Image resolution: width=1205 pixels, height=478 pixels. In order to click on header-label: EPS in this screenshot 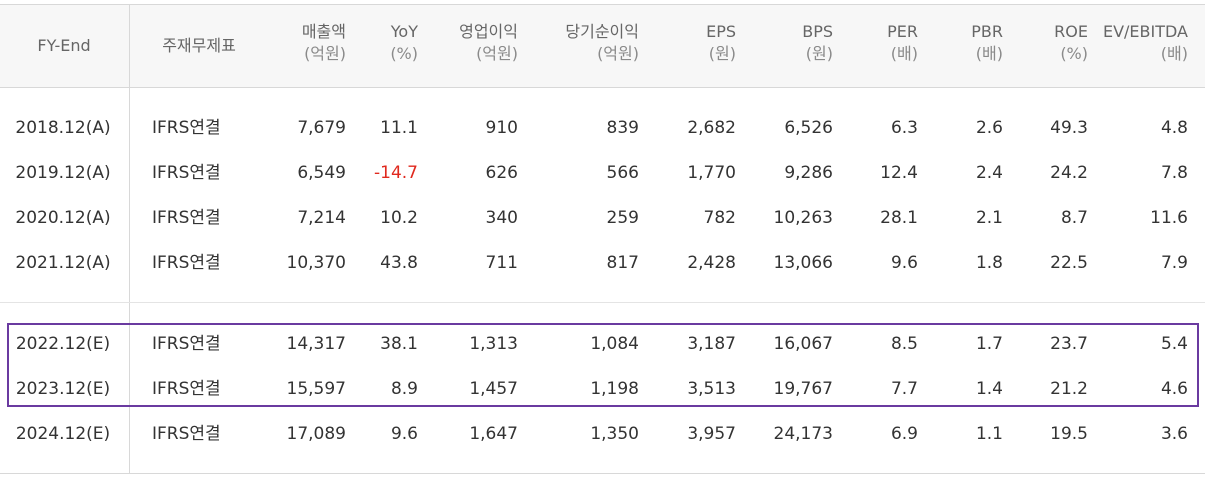, I will do `click(721, 31)`.